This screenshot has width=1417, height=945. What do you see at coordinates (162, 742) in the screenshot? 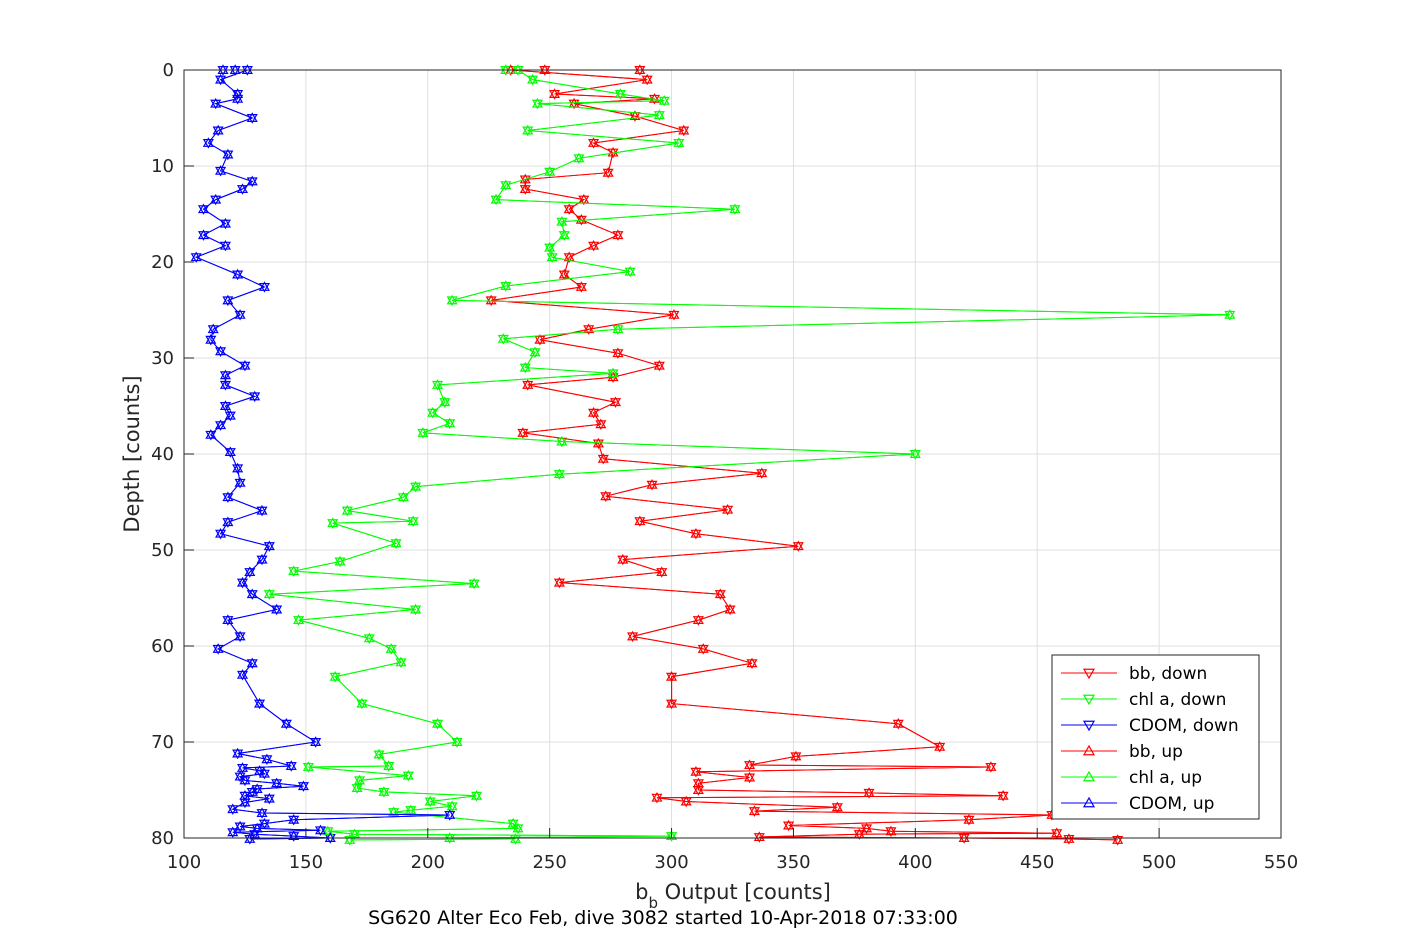
I see `y-tick-label: 70` at bounding box center [162, 742].